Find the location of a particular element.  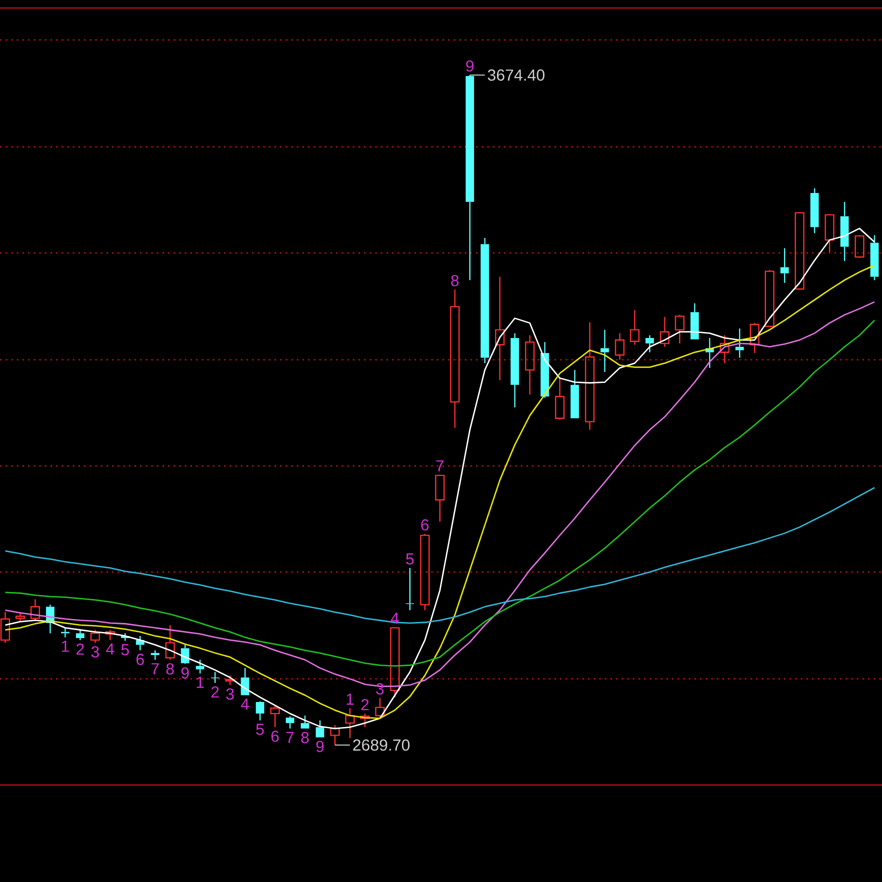

annotation: 3674.40 is located at coordinates (516, 75).